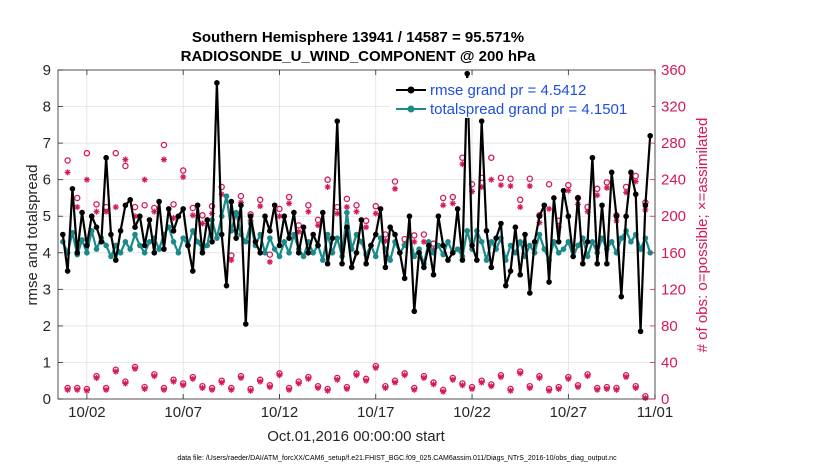 This screenshot has width=830, height=470. What do you see at coordinates (32, 235) in the screenshot?
I see `y-axis-label: rmse and totalspread` at bounding box center [32, 235].